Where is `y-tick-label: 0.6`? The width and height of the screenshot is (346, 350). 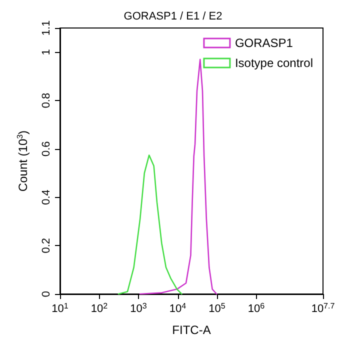 y-tick-label: 0.6 is located at coordinates (46, 149).